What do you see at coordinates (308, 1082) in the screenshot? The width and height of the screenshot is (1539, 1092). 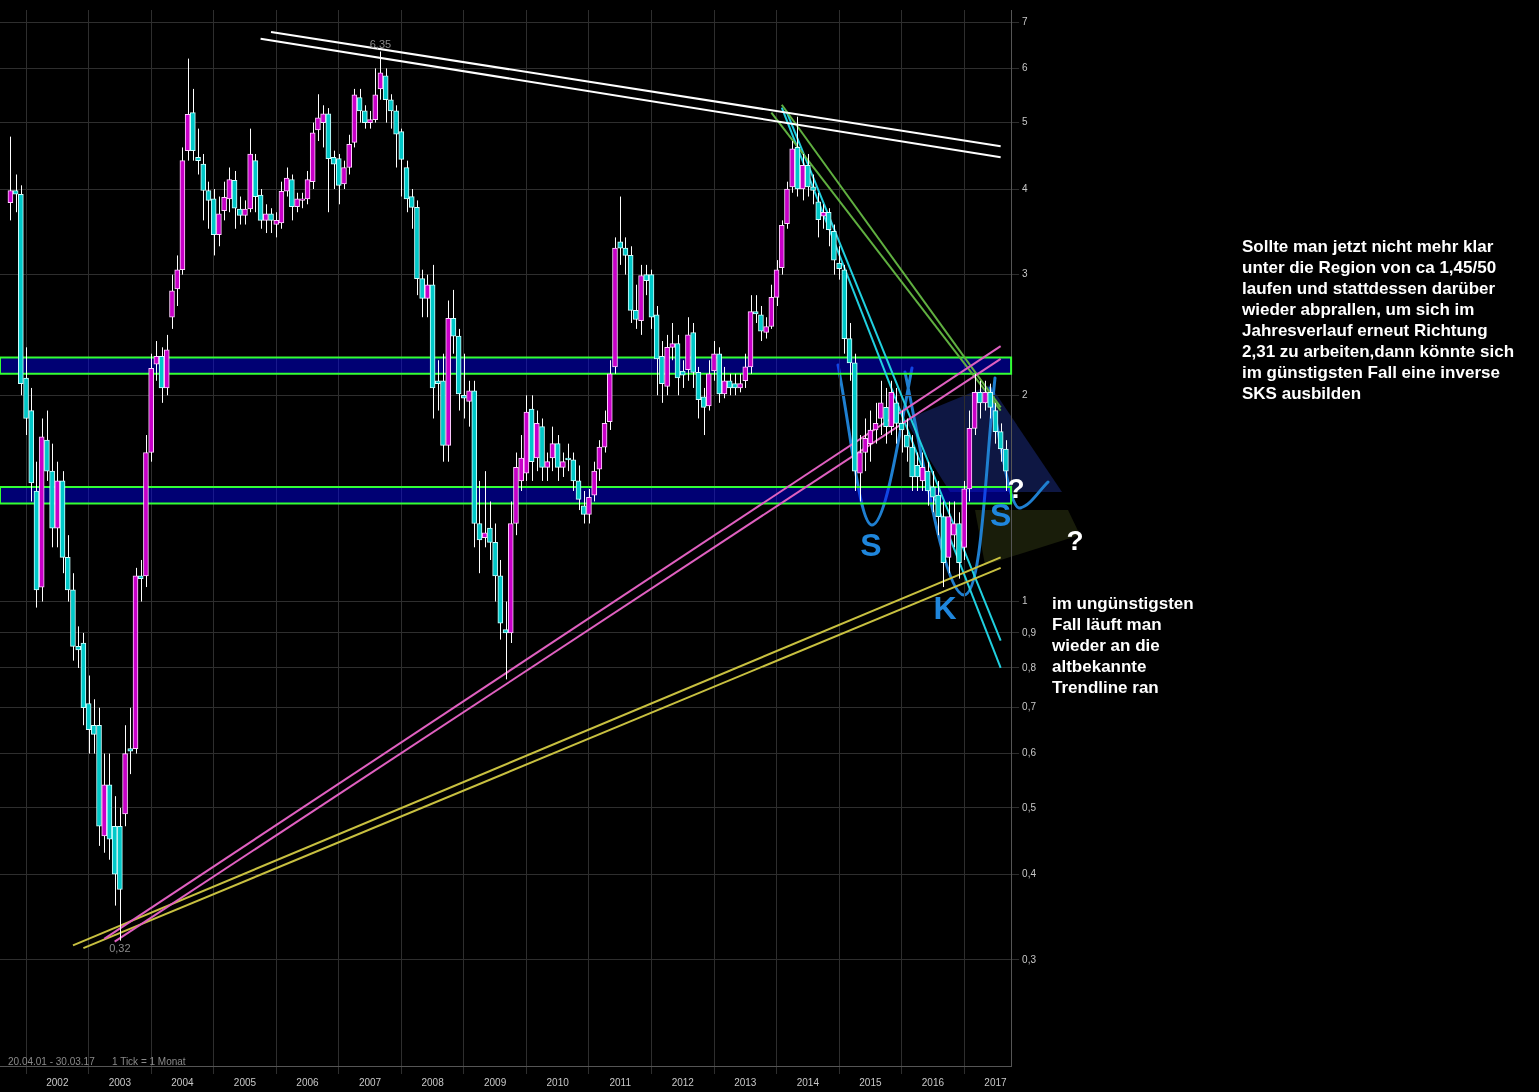 I see `x-tick-label: 2006` at bounding box center [308, 1082].